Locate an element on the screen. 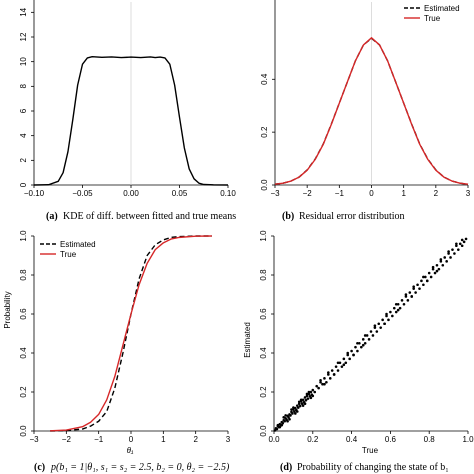 Image resolution: width=474 pixels, height=474 pixels. panel-a-xtick-label: 0.00 is located at coordinates (131, 193).